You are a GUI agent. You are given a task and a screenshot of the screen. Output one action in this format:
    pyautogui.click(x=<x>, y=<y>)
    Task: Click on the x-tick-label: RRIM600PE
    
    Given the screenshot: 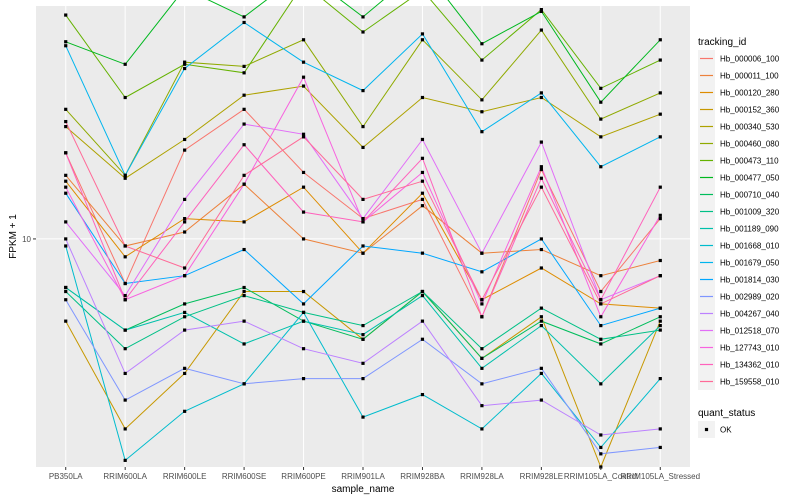 What is the action you would take?
    pyautogui.click(x=303, y=476)
    